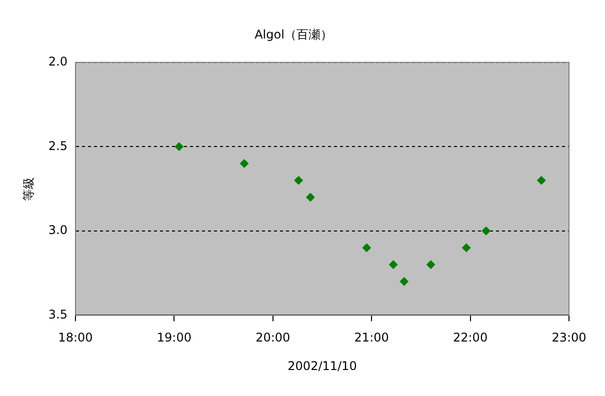  I want to click on x-tick-label: 19:00, so click(174, 337).